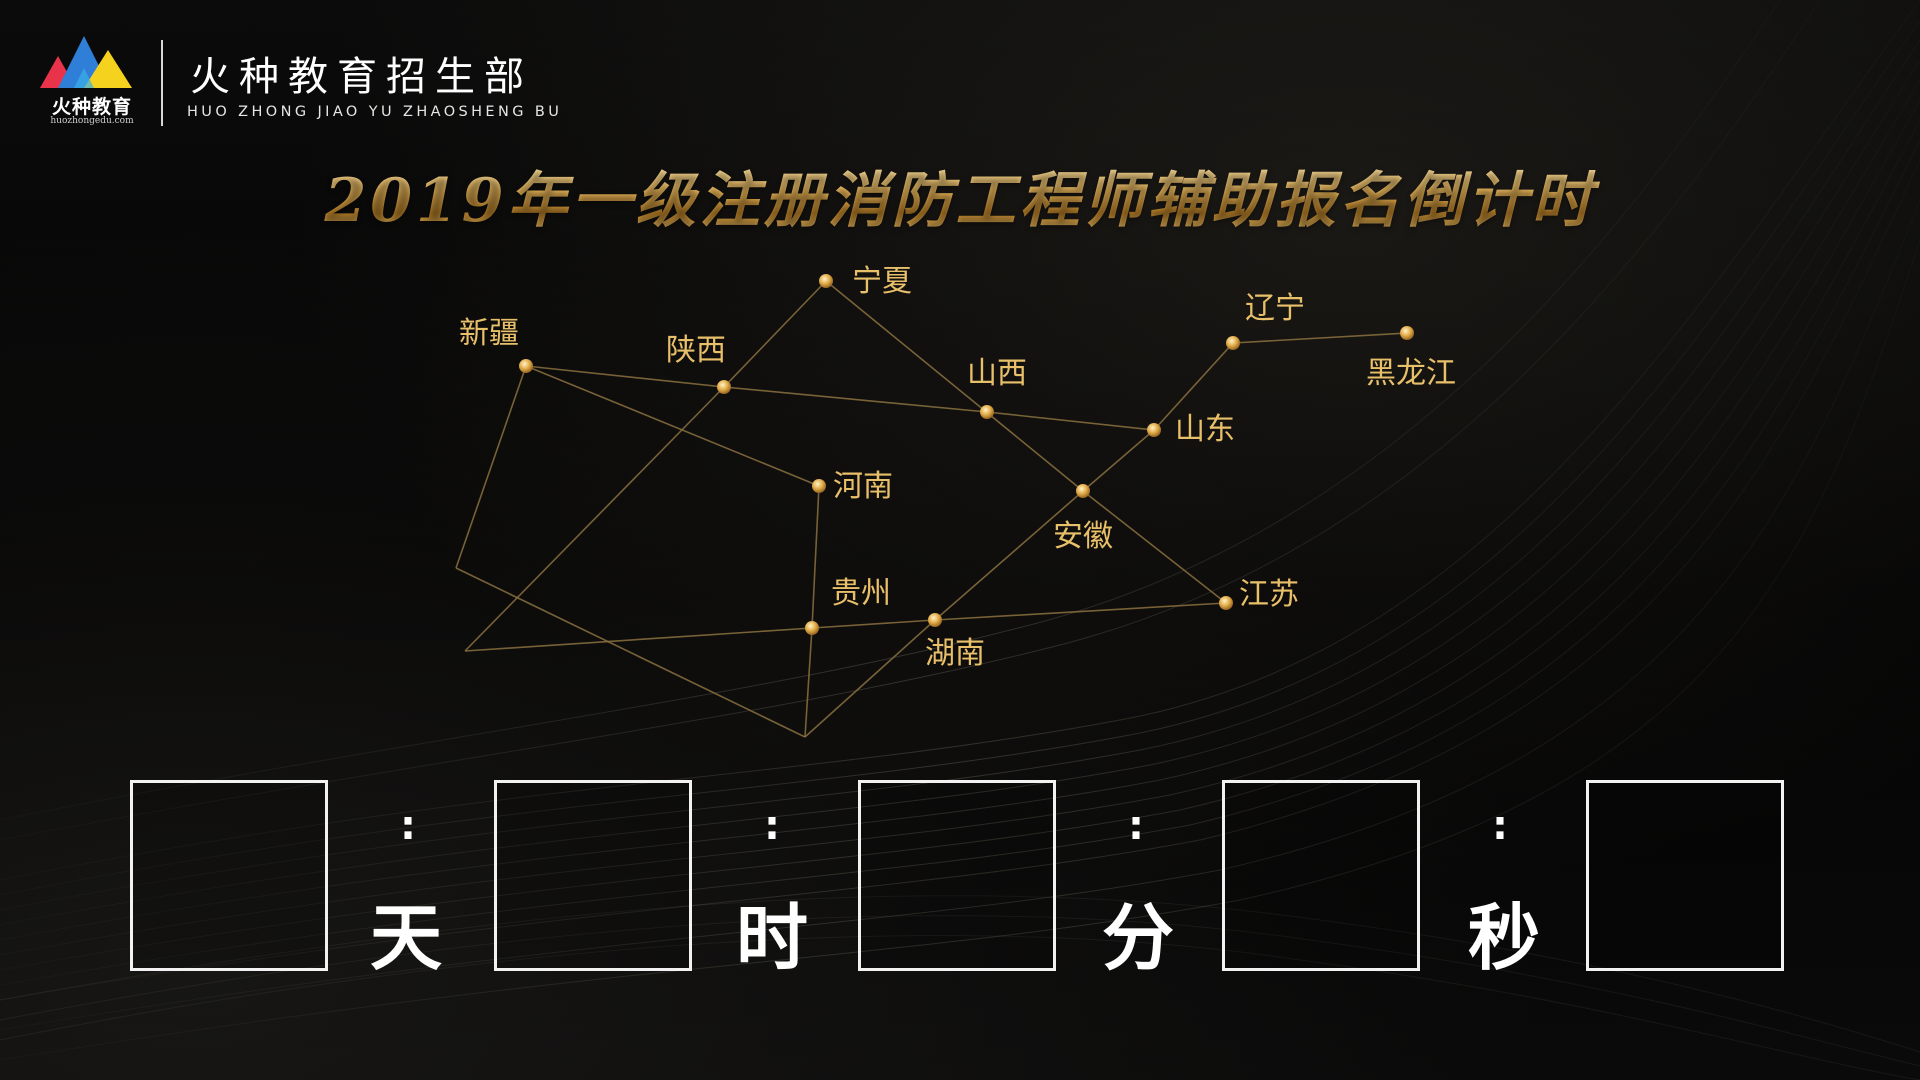 The width and height of the screenshot is (1920, 1080). What do you see at coordinates (1321, 875) in the screenshot?
I see `countdown-seconds-box` at bounding box center [1321, 875].